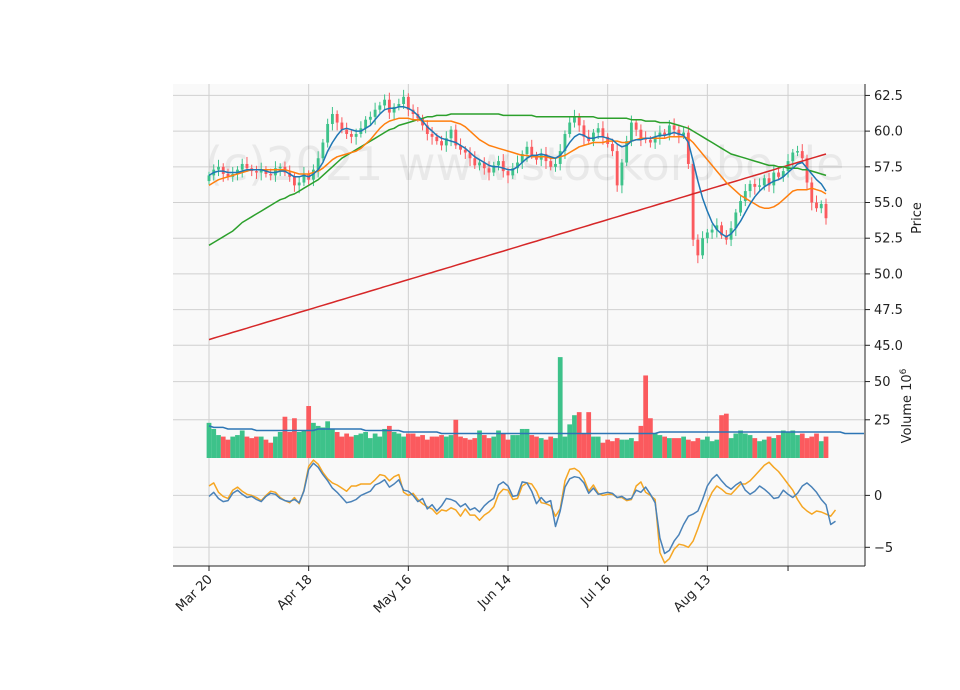  What do you see at coordinates (535, 407) in the screenshot?
I see `volume-series` at bounding box center [535, 407].